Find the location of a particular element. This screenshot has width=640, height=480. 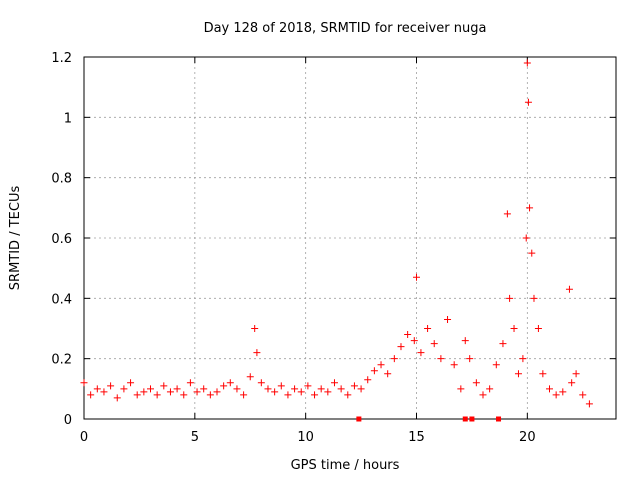

y-tick-label: 0.8 is located at coordinates (61, 179).